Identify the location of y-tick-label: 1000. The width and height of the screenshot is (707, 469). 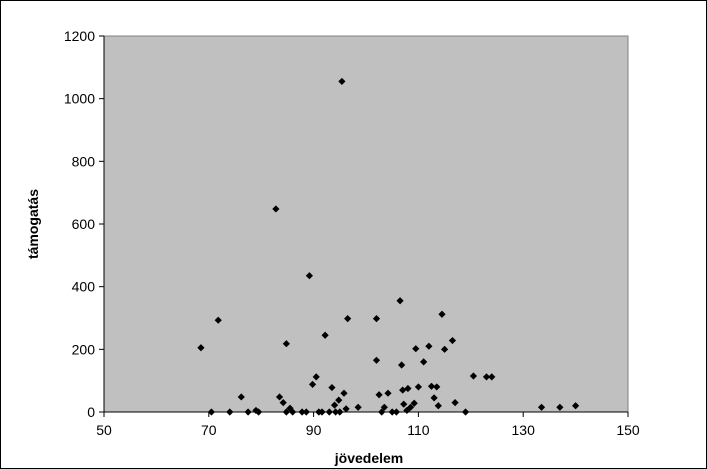
(79, 99).